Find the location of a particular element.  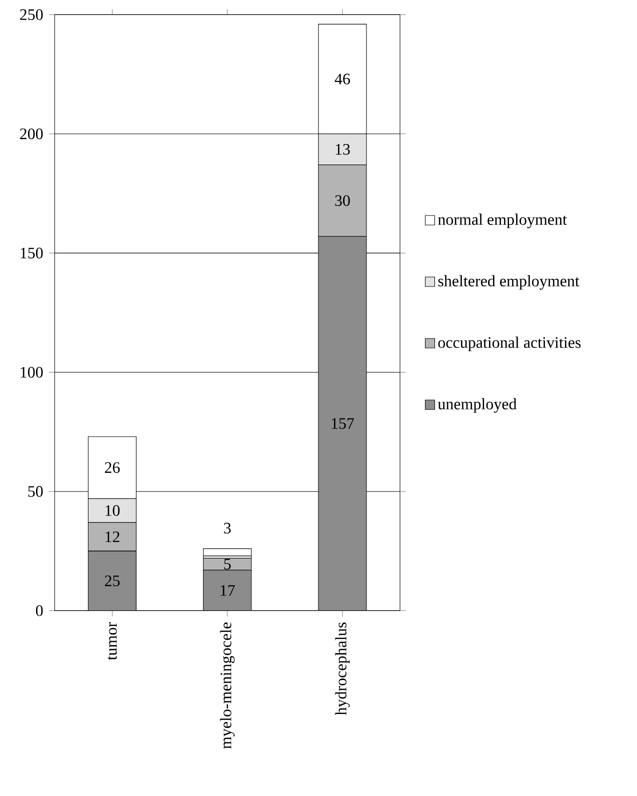

y-tick-label: 0 is located at coordinates (39, 610).